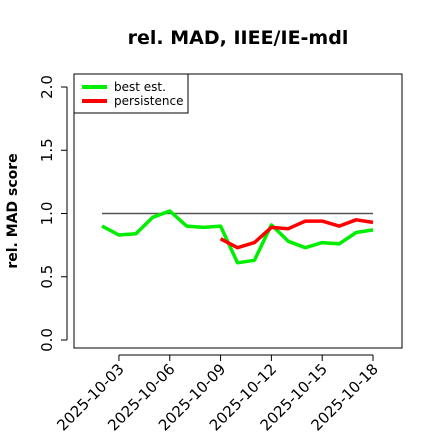 This screenshot has width=440, height=440. What do you see at coordinates (13, 210) in the screenshot?
I see `y-axis-label: rel. MAD score` at bounding box center [13, 210].